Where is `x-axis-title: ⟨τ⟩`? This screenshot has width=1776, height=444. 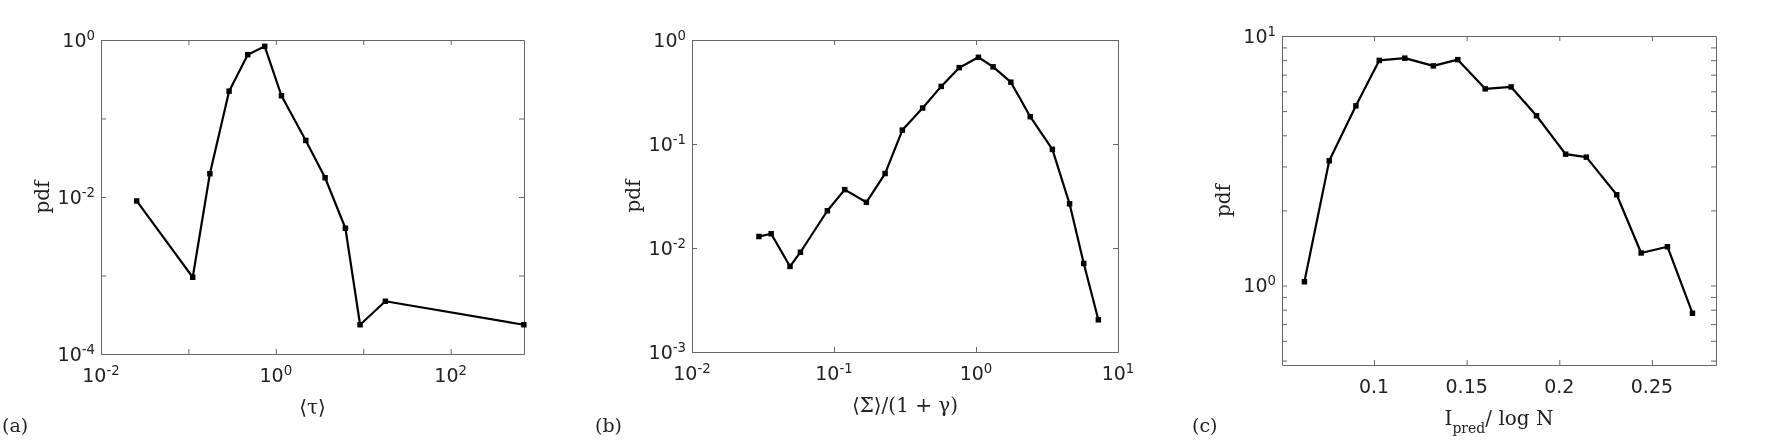 x-axis-title: ⟨τ⟩ is located at coordinates (312, 407).